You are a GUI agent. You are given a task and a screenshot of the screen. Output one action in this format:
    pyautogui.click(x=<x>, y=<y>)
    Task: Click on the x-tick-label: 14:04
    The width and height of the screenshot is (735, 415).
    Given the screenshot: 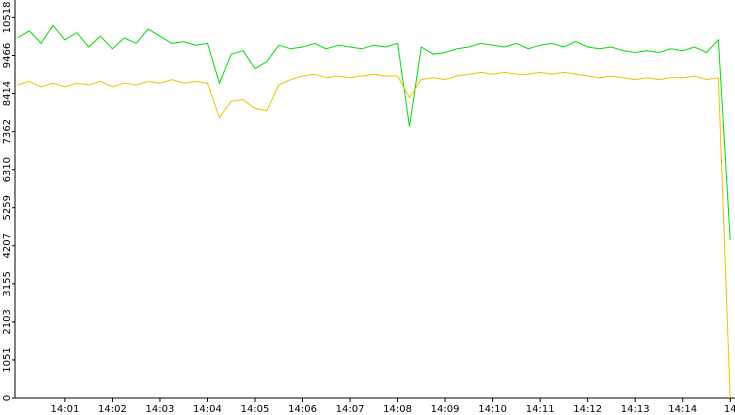 What is the action you would take?
    pyautogui.click(x=207, y=409)
    